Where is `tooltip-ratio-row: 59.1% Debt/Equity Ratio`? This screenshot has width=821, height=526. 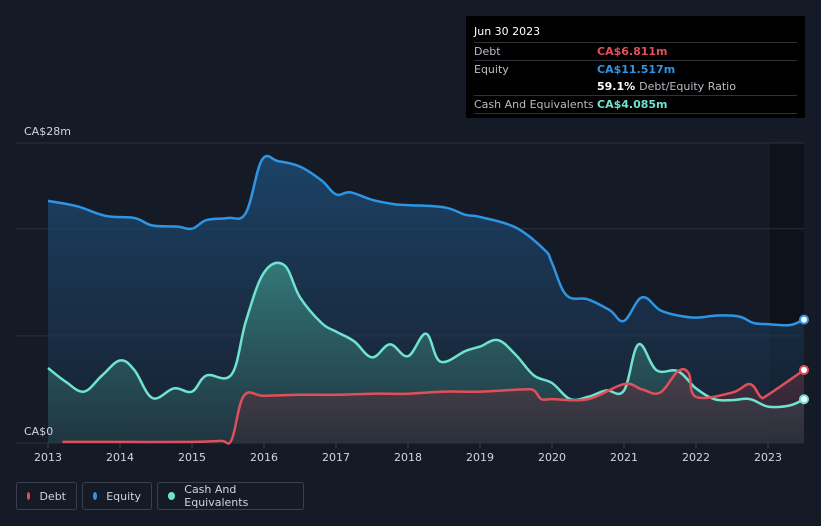
tooltip-ratio-row: 59.1% Debt/Equity Ratio is located at coordinates (635, 86).